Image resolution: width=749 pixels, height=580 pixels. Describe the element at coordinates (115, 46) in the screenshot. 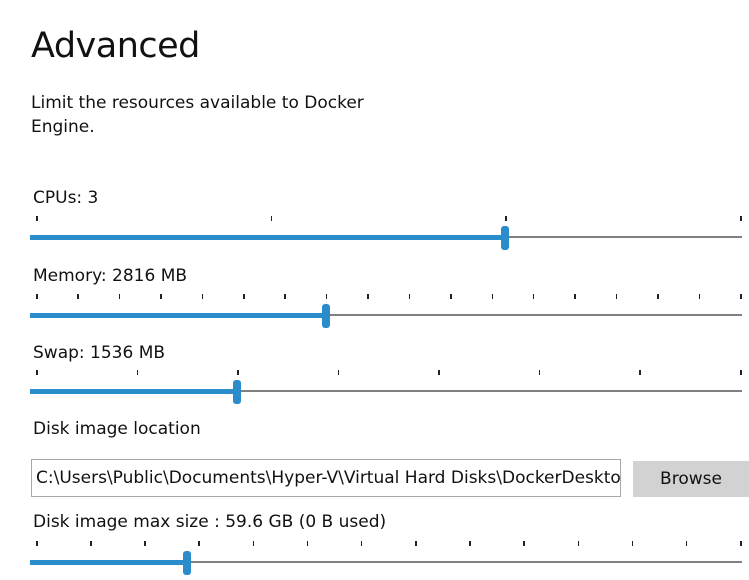

I see `page-title: Advanced` at that location.